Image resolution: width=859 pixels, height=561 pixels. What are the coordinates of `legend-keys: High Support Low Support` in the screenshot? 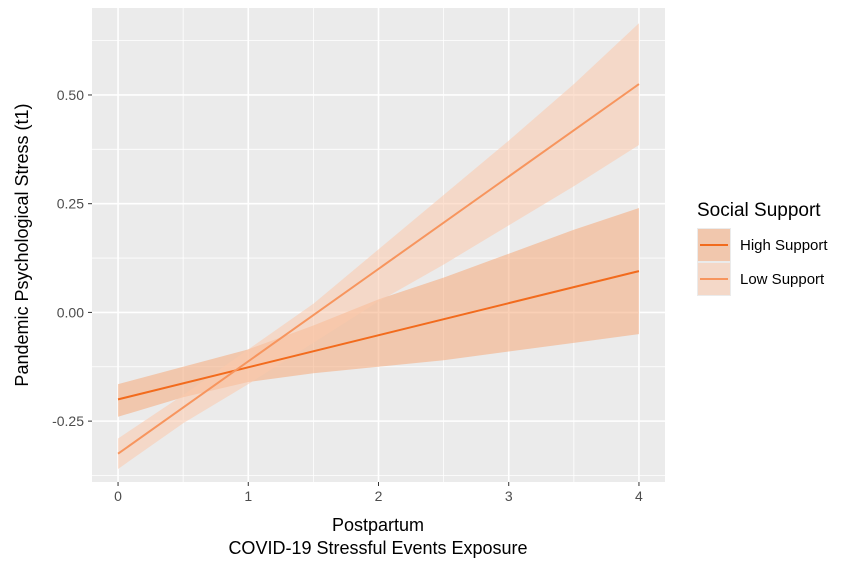 It's located at (762, 262).